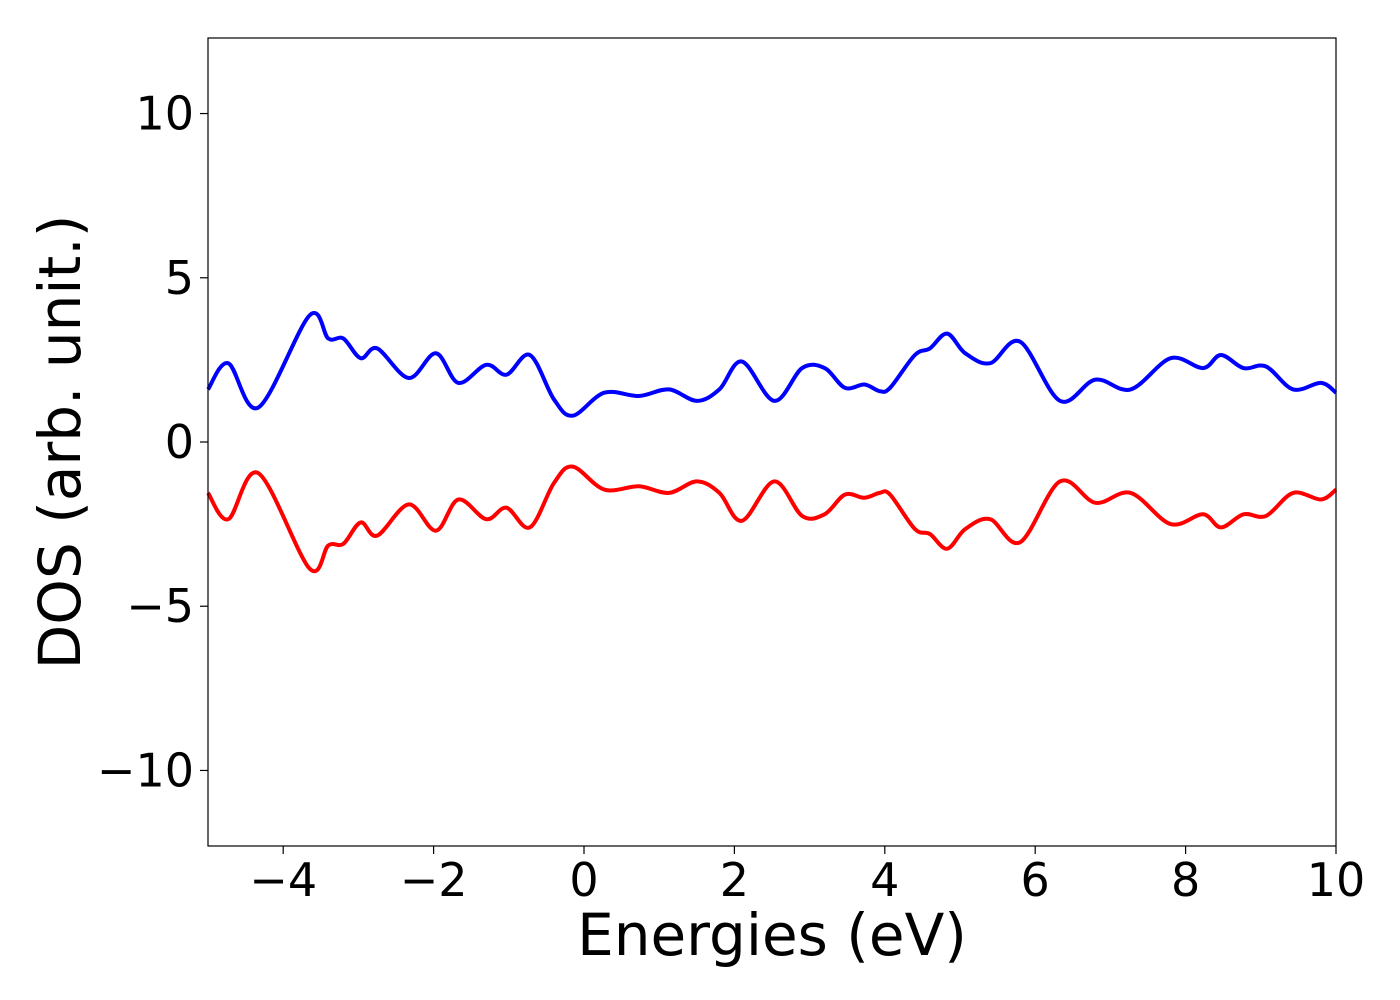 Image resolution: width=1400 pixels, height=1000 pixels. I want to click on y-tick-label: −5, so click(160, 606).